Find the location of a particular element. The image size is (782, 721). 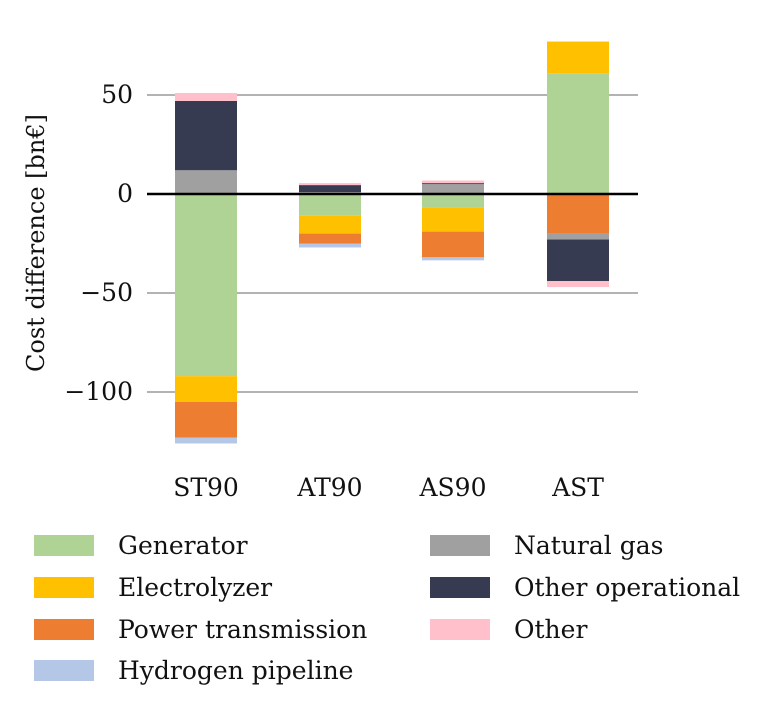

bar-segment-as90-other is located at coordinates (453, 182).